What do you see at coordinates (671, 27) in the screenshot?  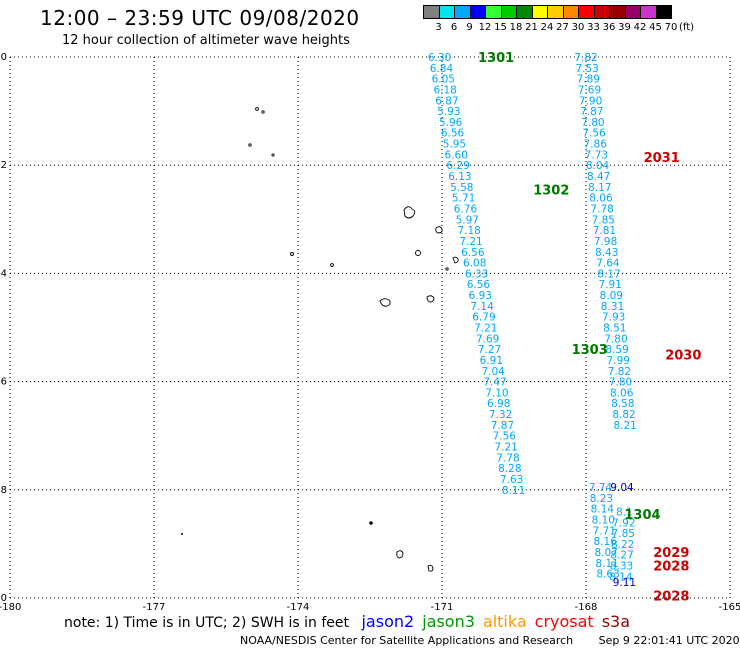 I see `color-scale-label: 70` at bounding box center [671, 27].